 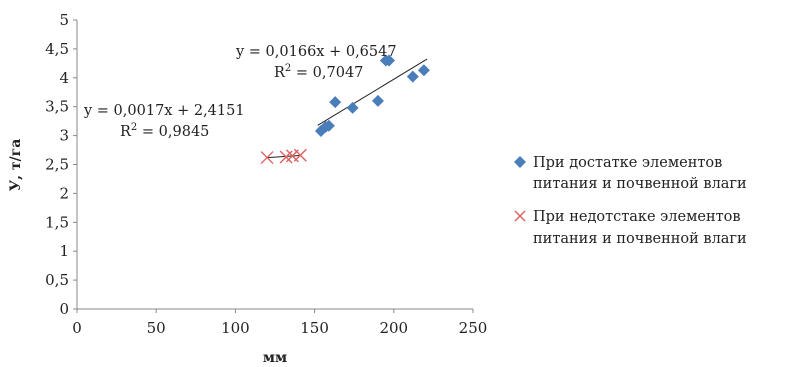 What do you see at coordinates (57, 49) in the screenshot?
I see `y-tick-label: 4,5` at bounding box center [57, 49].